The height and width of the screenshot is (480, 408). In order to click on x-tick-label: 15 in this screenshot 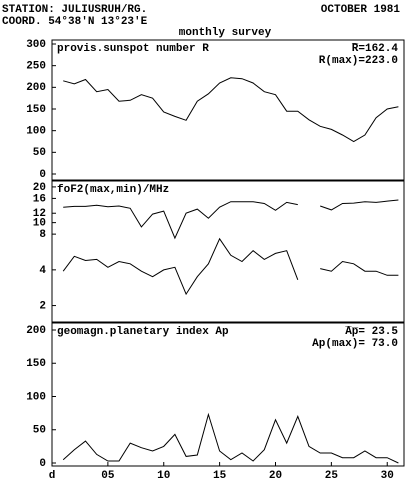, I will do `click(220, 475)`.